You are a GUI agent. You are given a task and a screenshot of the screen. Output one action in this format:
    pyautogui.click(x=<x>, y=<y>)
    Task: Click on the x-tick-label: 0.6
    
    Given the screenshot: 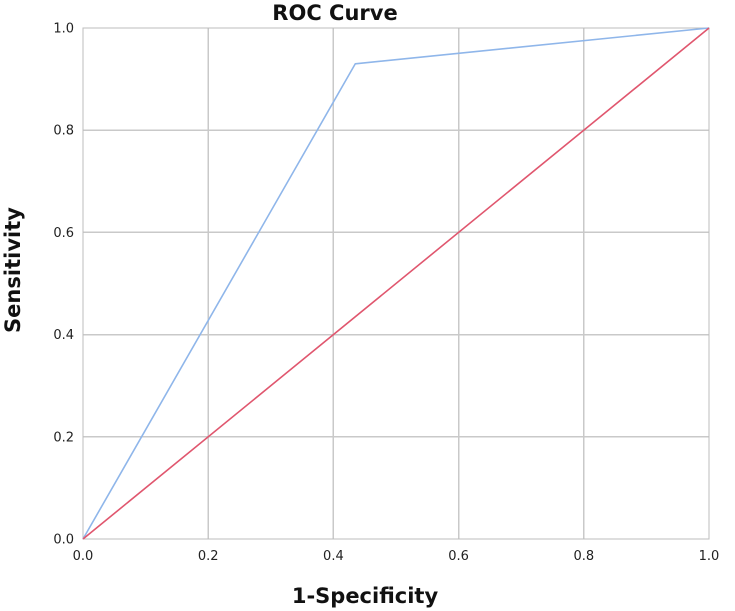 What is the action you would take?
    pyautogui.click(x=458, y=556)
    